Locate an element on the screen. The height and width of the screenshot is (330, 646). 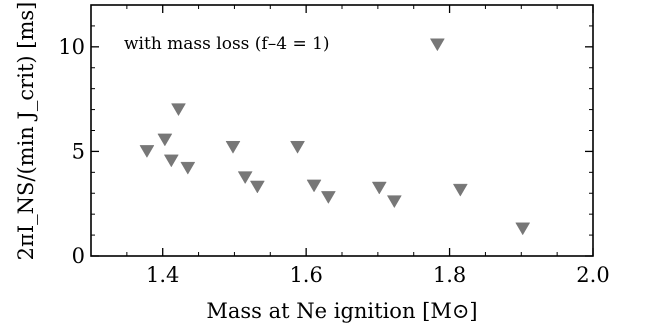
y-tick-label: 10 is located at coordinates (71, 47).